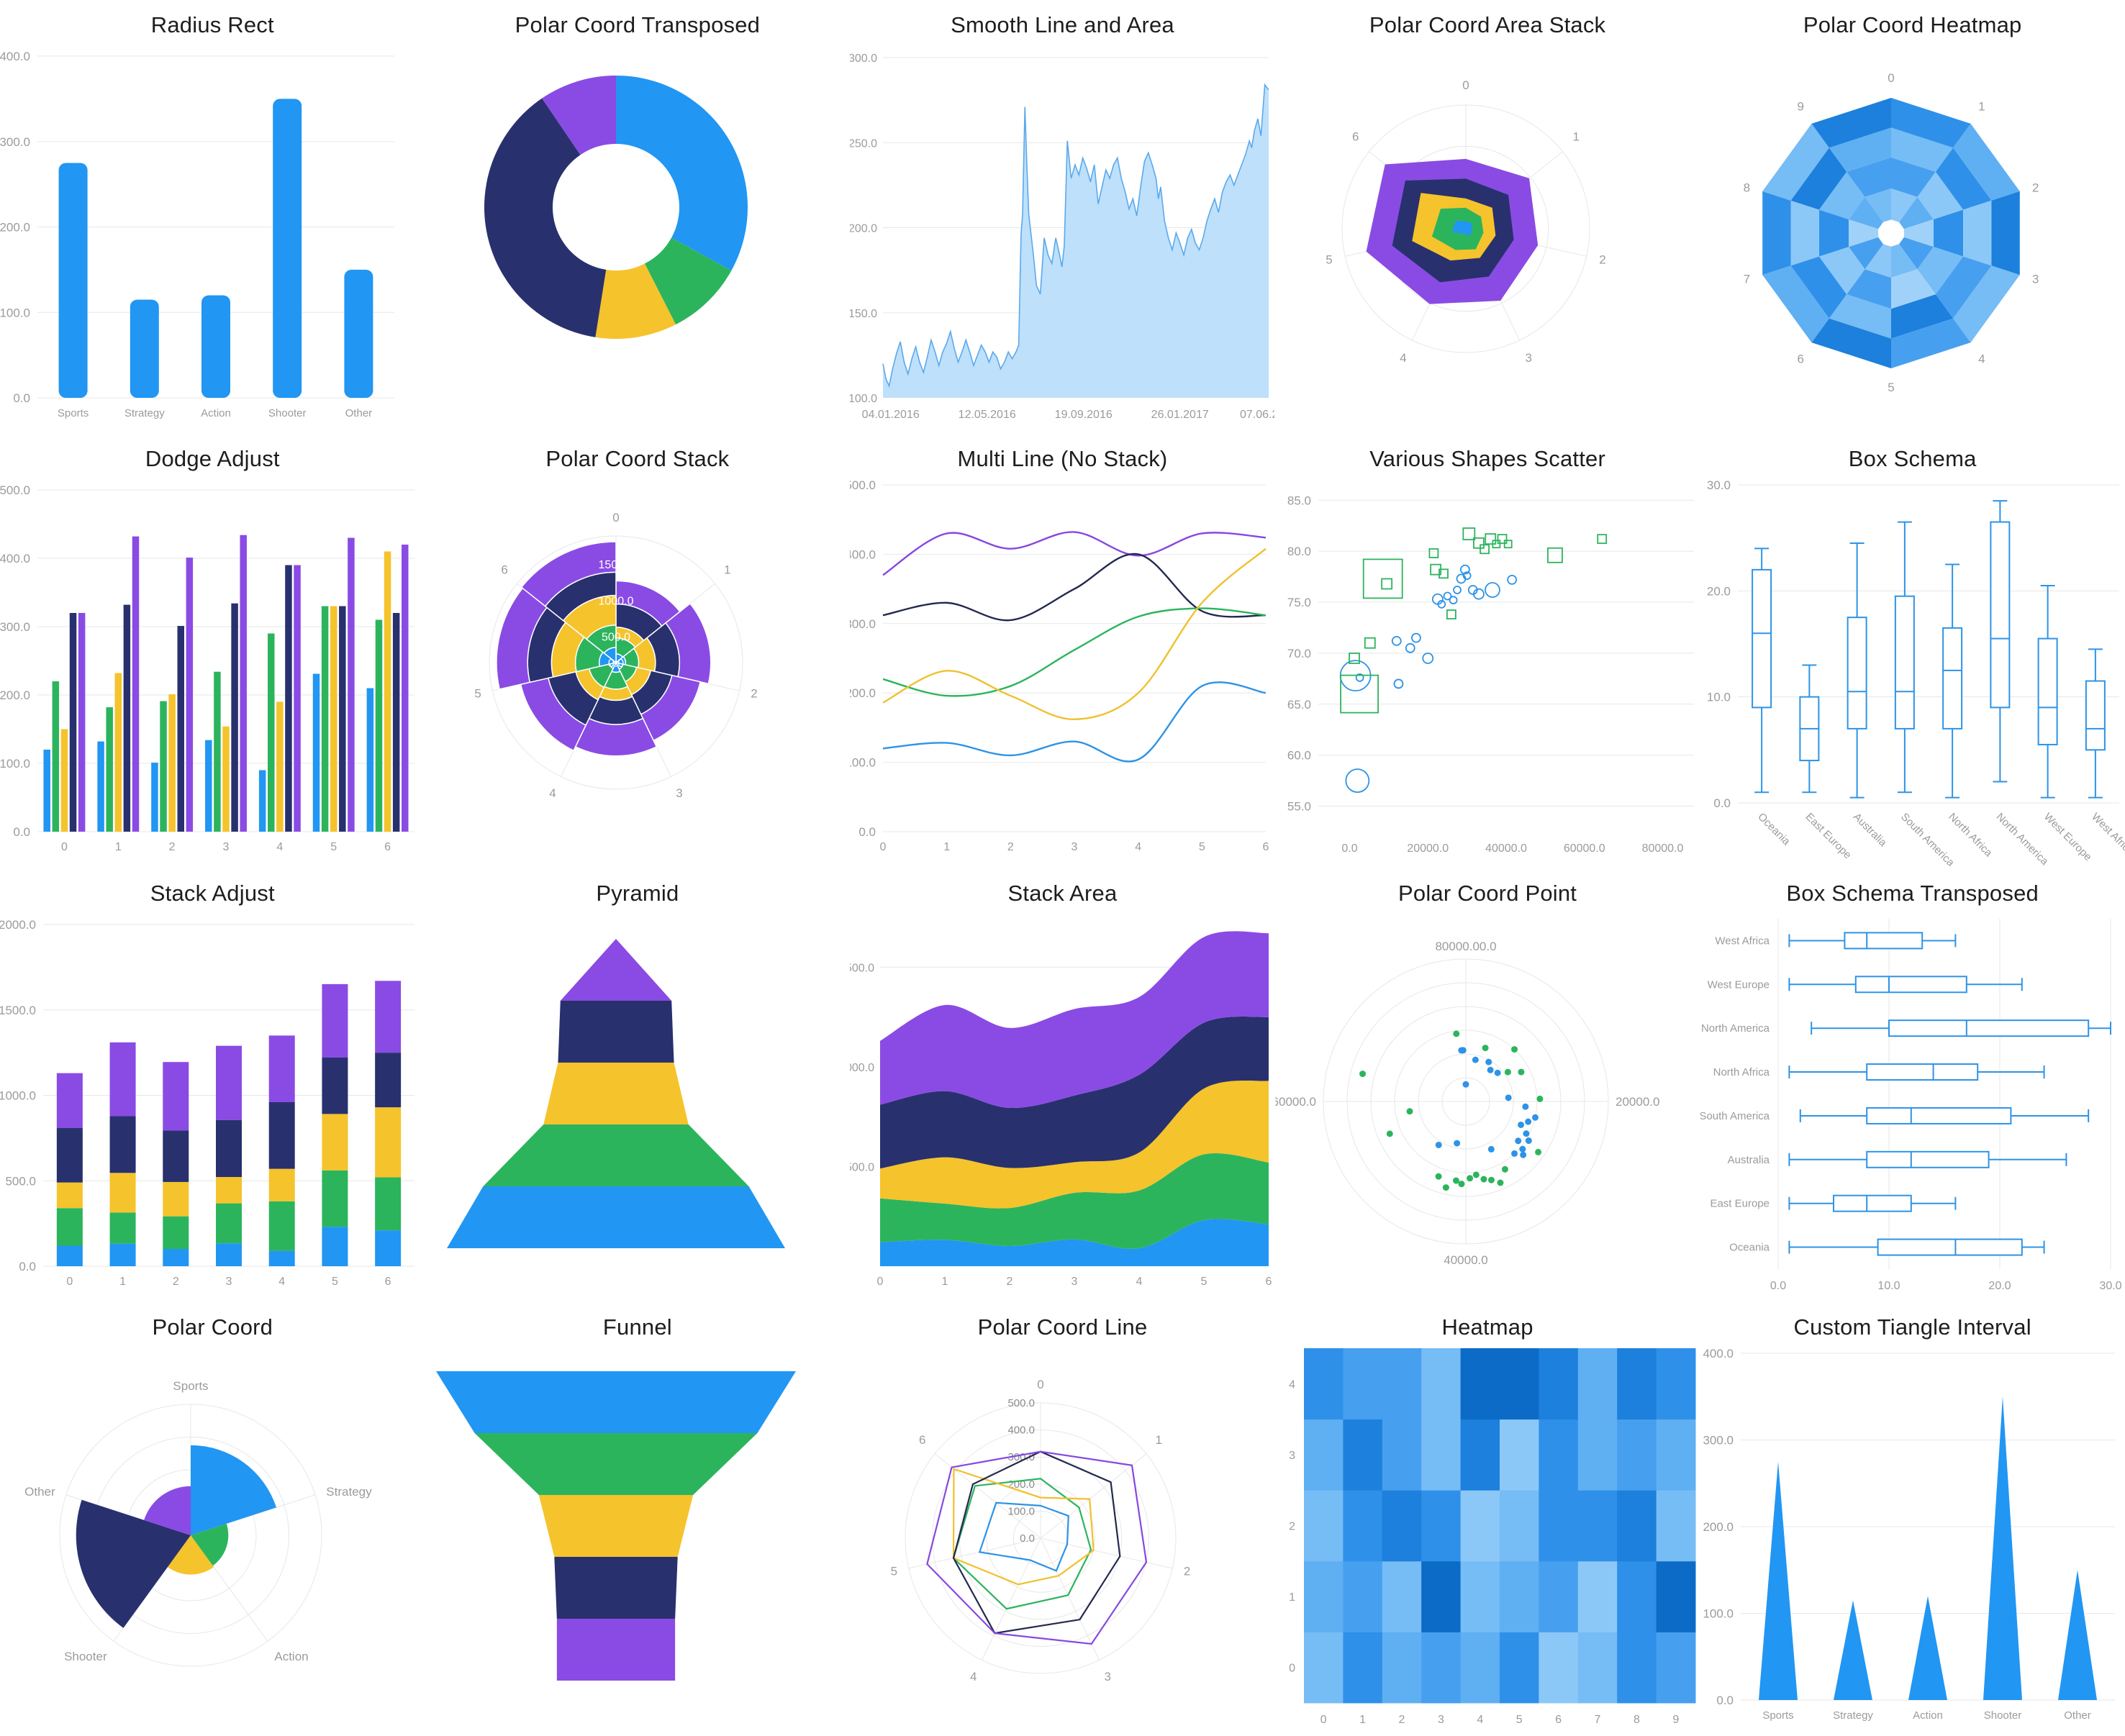  Describe the element at coordinates (1487, 893) in the screenshot. I see `chart-title: Polar Coord Point` at that location.